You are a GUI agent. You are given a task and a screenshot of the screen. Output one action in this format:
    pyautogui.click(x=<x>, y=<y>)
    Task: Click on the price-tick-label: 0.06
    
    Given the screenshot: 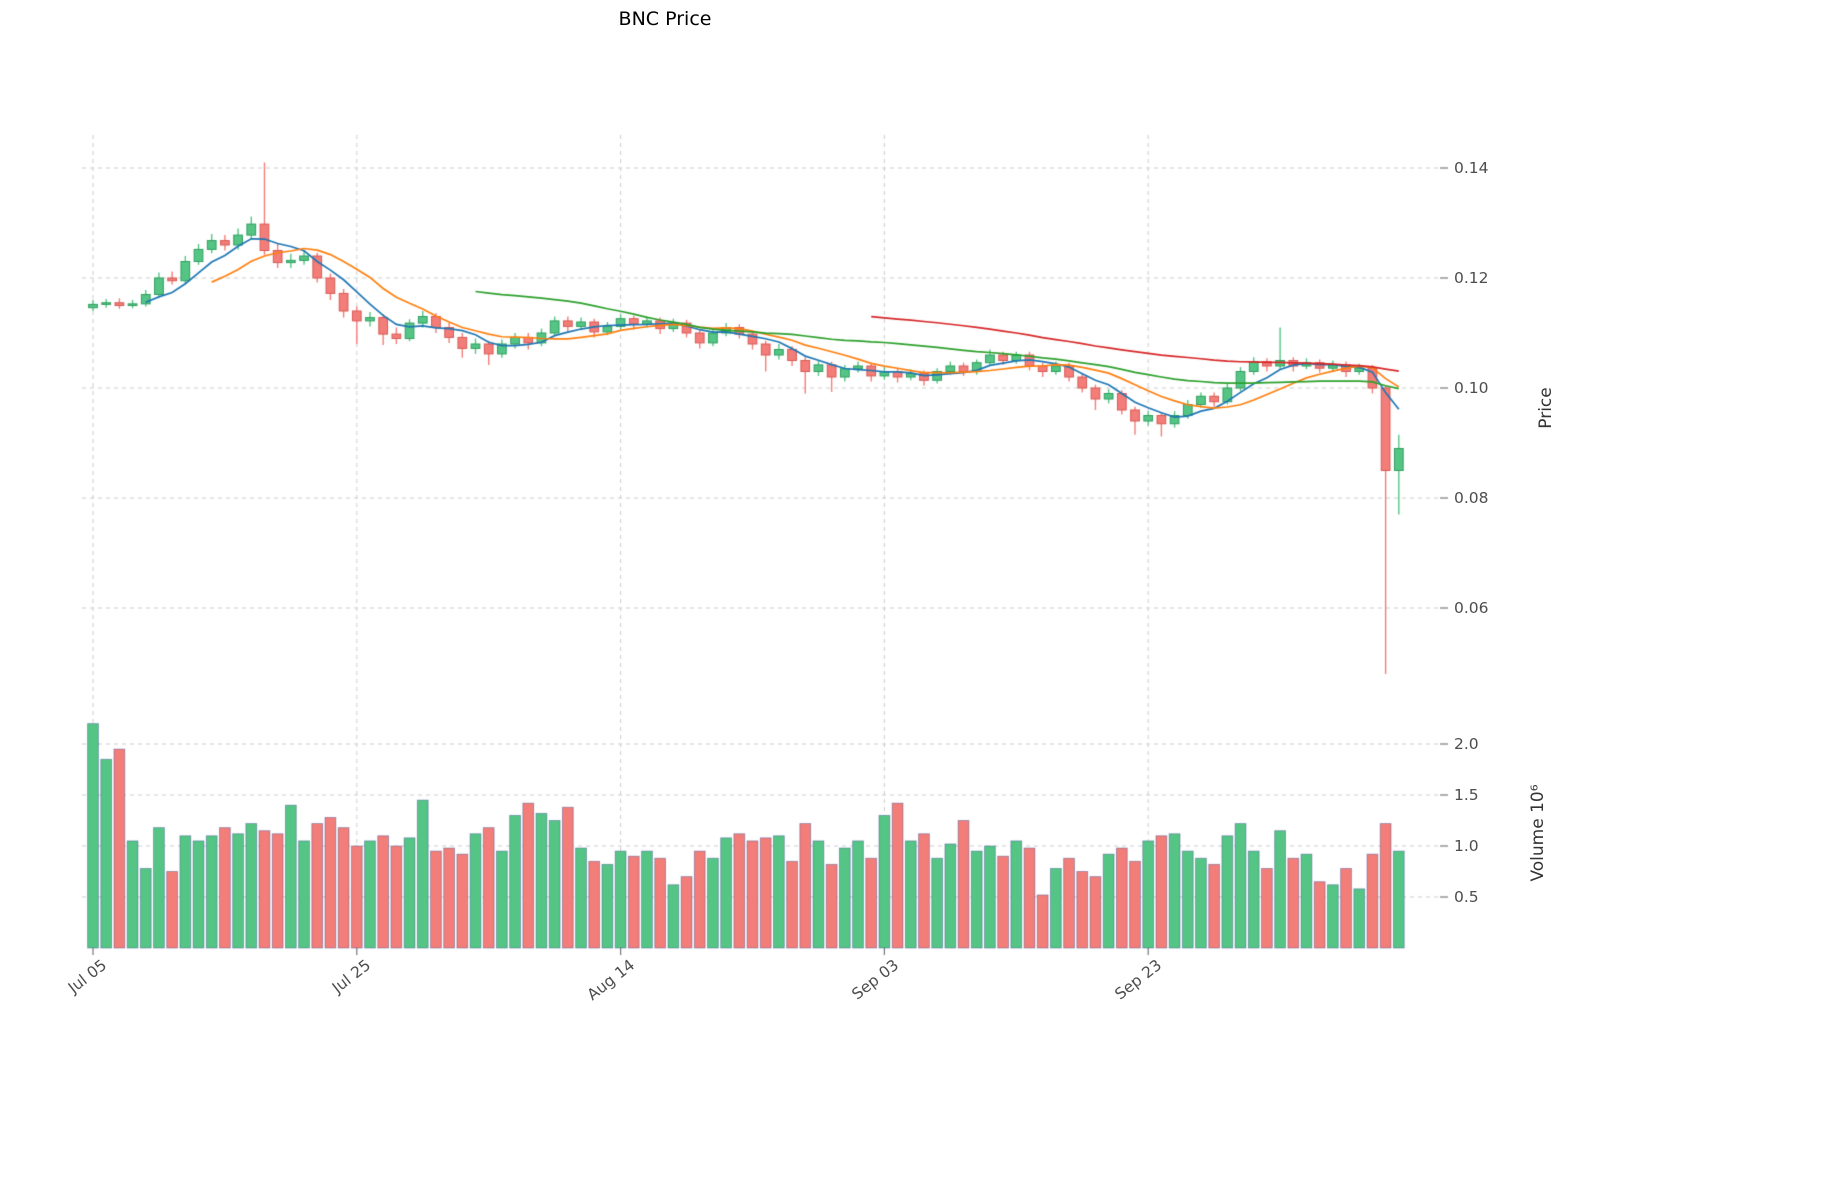 What is the action you would take?
    pyautogui.click(x=1471, y=608)
    